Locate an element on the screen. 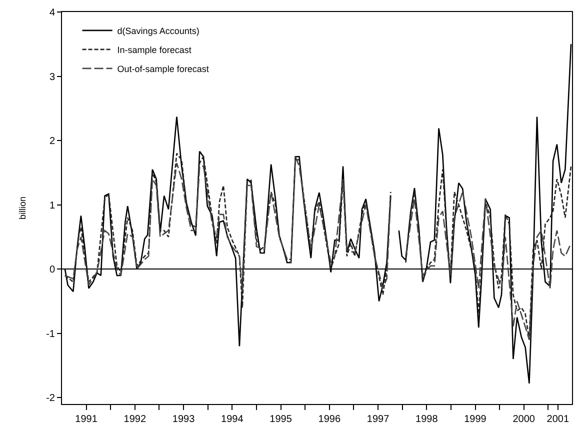 Image resolution: width=574 pixels, height=426 pixels. y-tick-label: 2 is located at coordinates (52, 142).